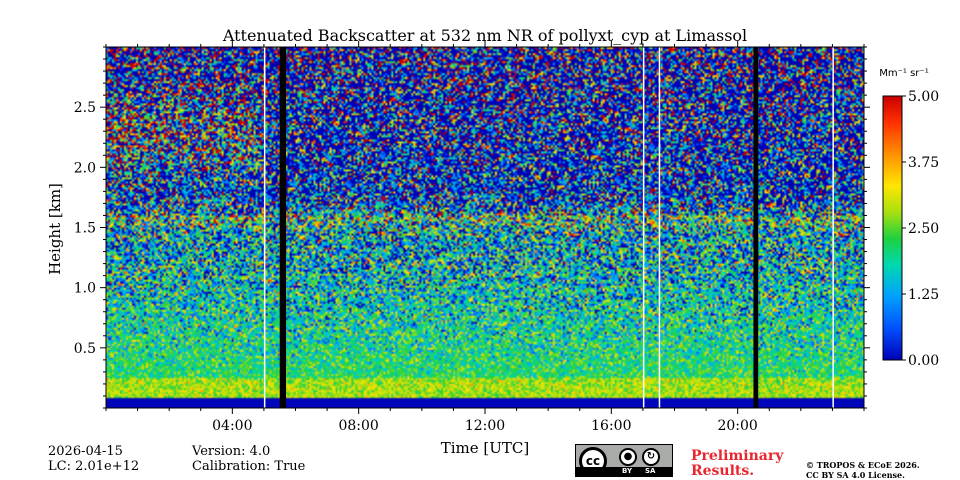 The image size is (960, 480). Describe the element at coordinates (232, 426) in the screenshot. I see `x-tick-label: 04:00` at that location.